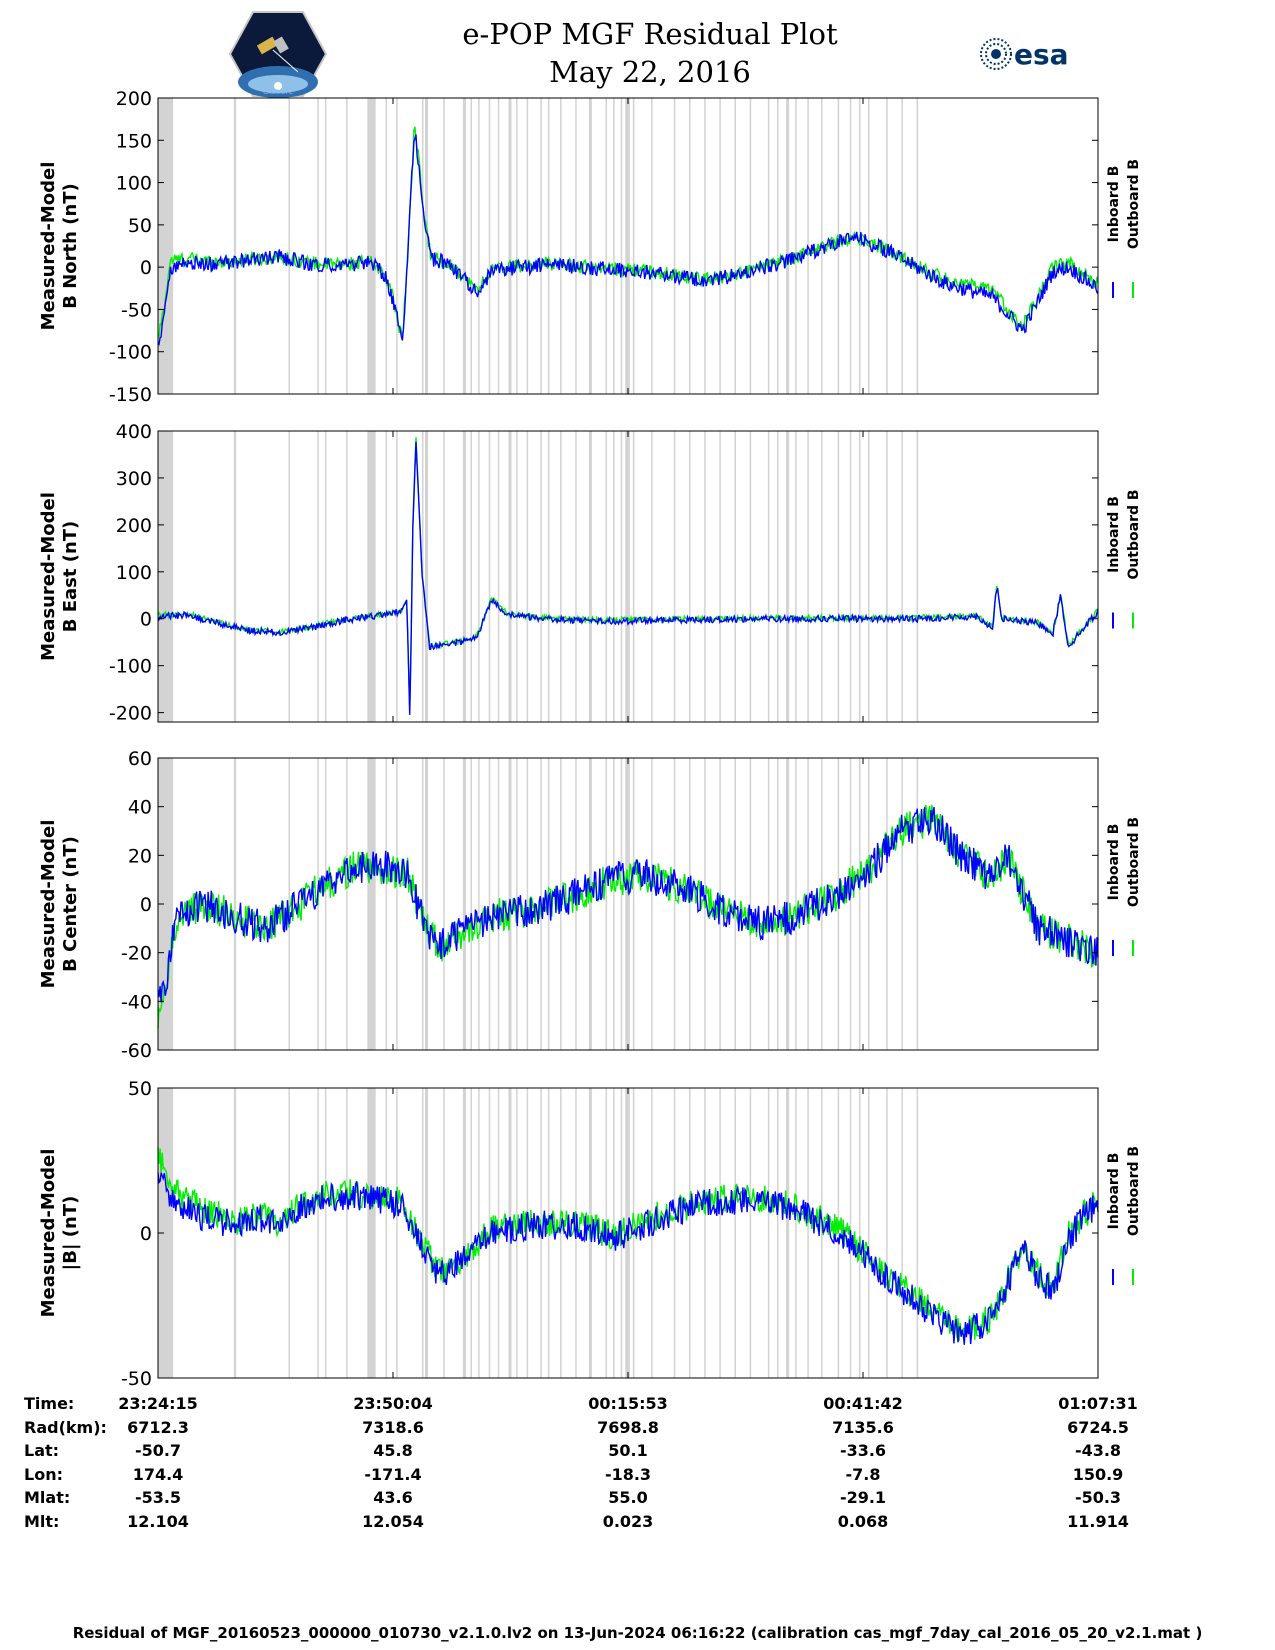 This screenshot has width=1275, height=1650. Describe the element at coordinates (136, 310) in the screenshot. I see `y-tick-label: -50` at that location.